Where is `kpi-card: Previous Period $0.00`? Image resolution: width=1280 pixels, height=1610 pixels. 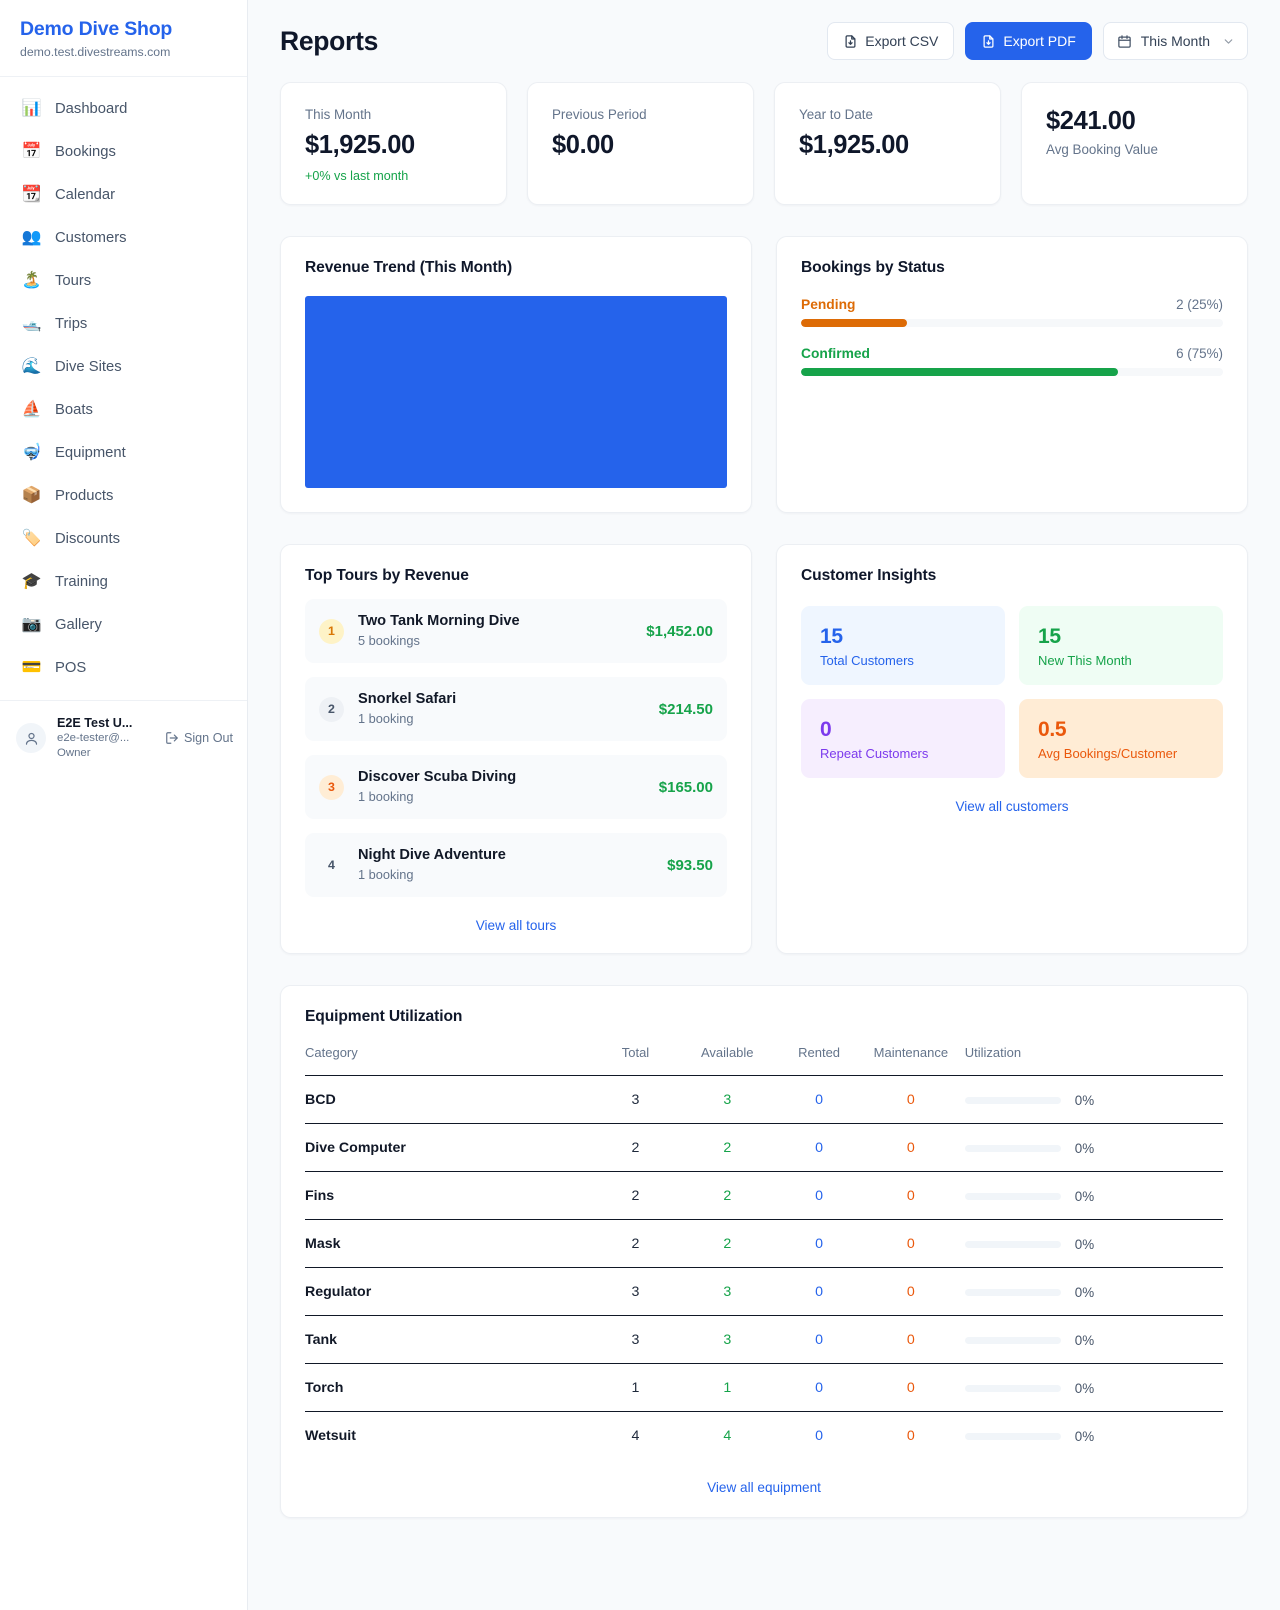 kpi-card: Previous Period $0.00 is located at coordinates (640, 143).